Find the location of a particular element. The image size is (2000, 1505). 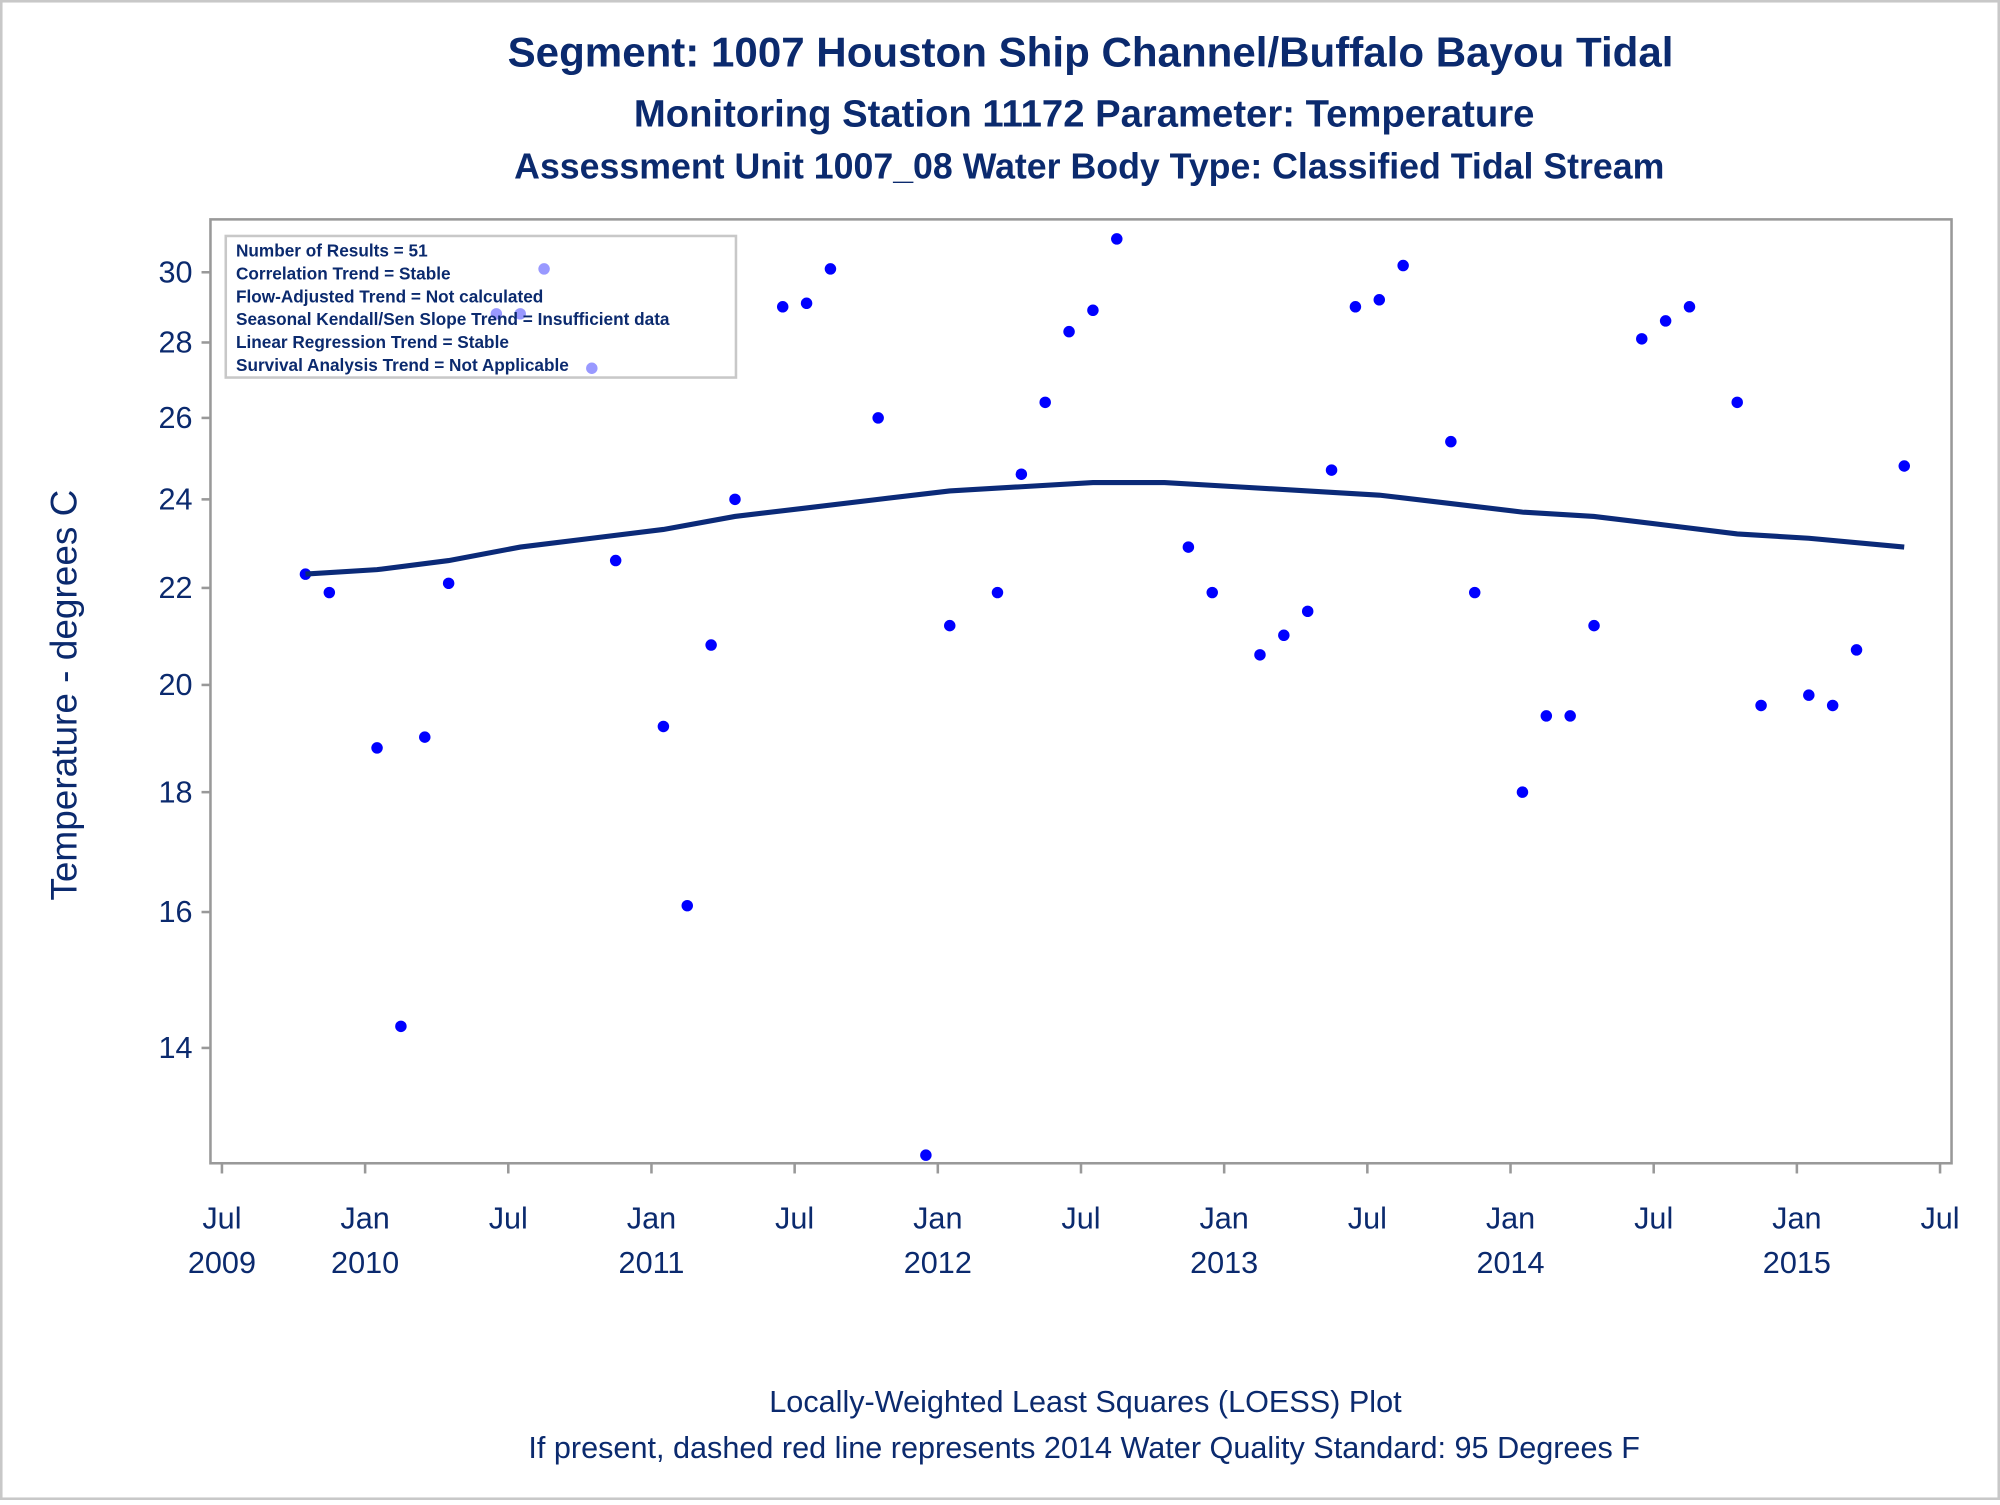

annotation-box is located at coordinates (481, 306).